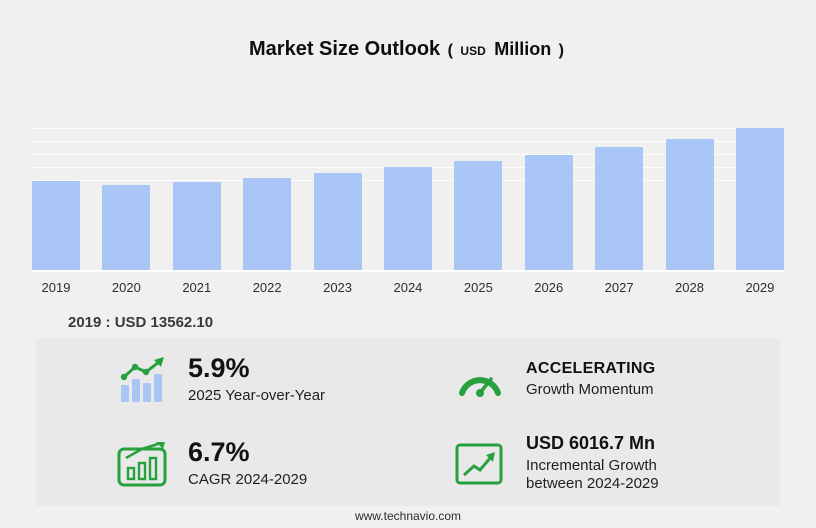 The image size is (816, 528). I want to click on x-tick-2022: 2022, so click(267, 287).